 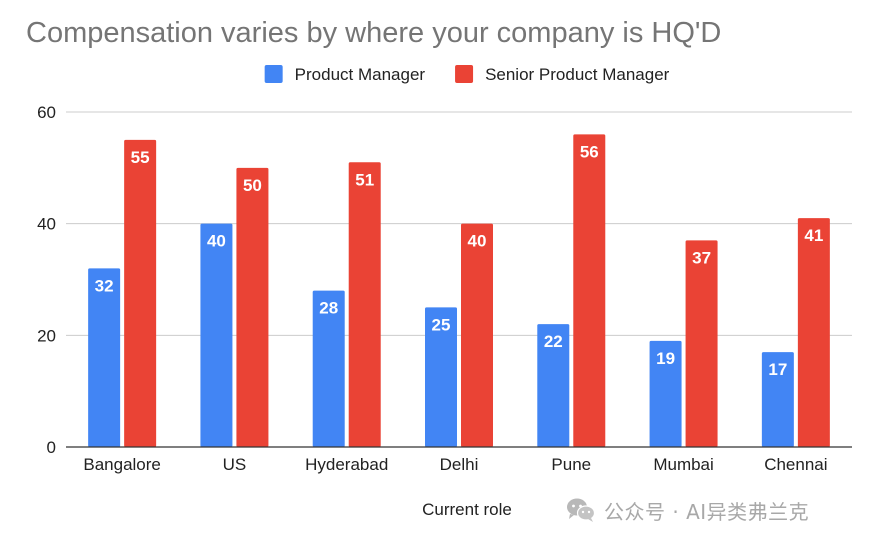 I want to click on x-tick-label-4: Pune, so click(x=571, y=464).